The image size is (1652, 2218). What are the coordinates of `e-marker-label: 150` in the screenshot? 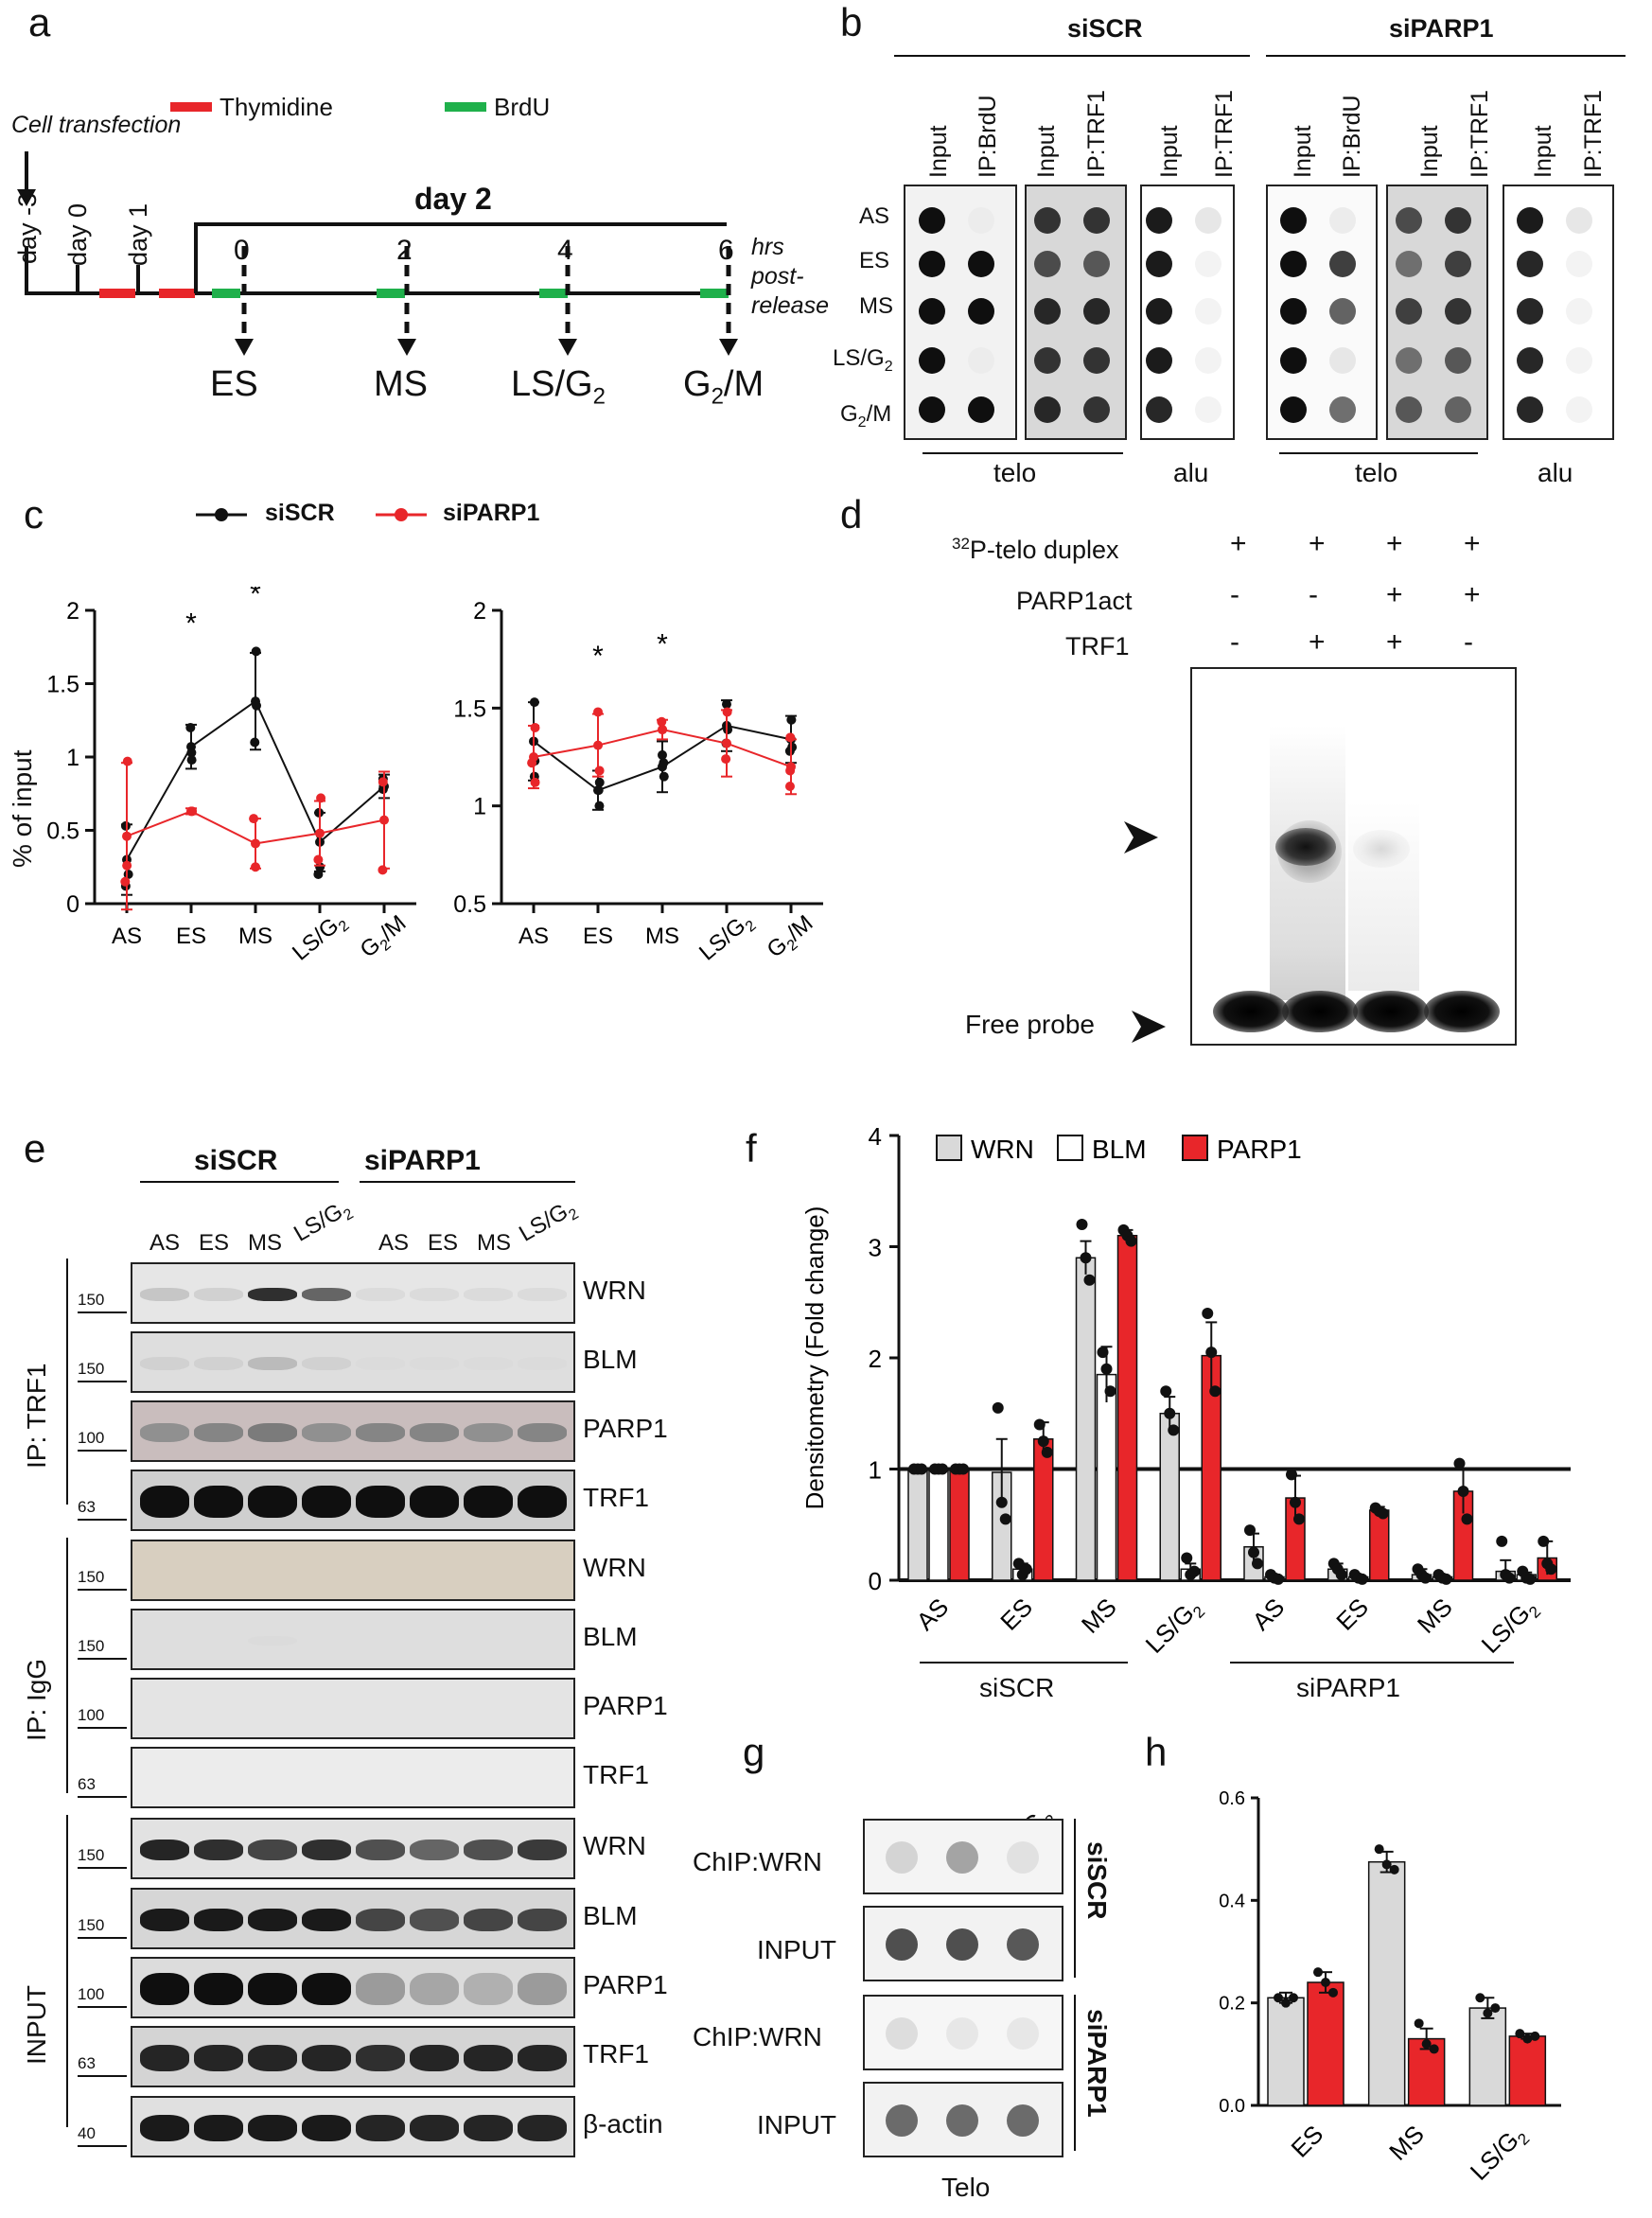 It's located at (91, 1647).